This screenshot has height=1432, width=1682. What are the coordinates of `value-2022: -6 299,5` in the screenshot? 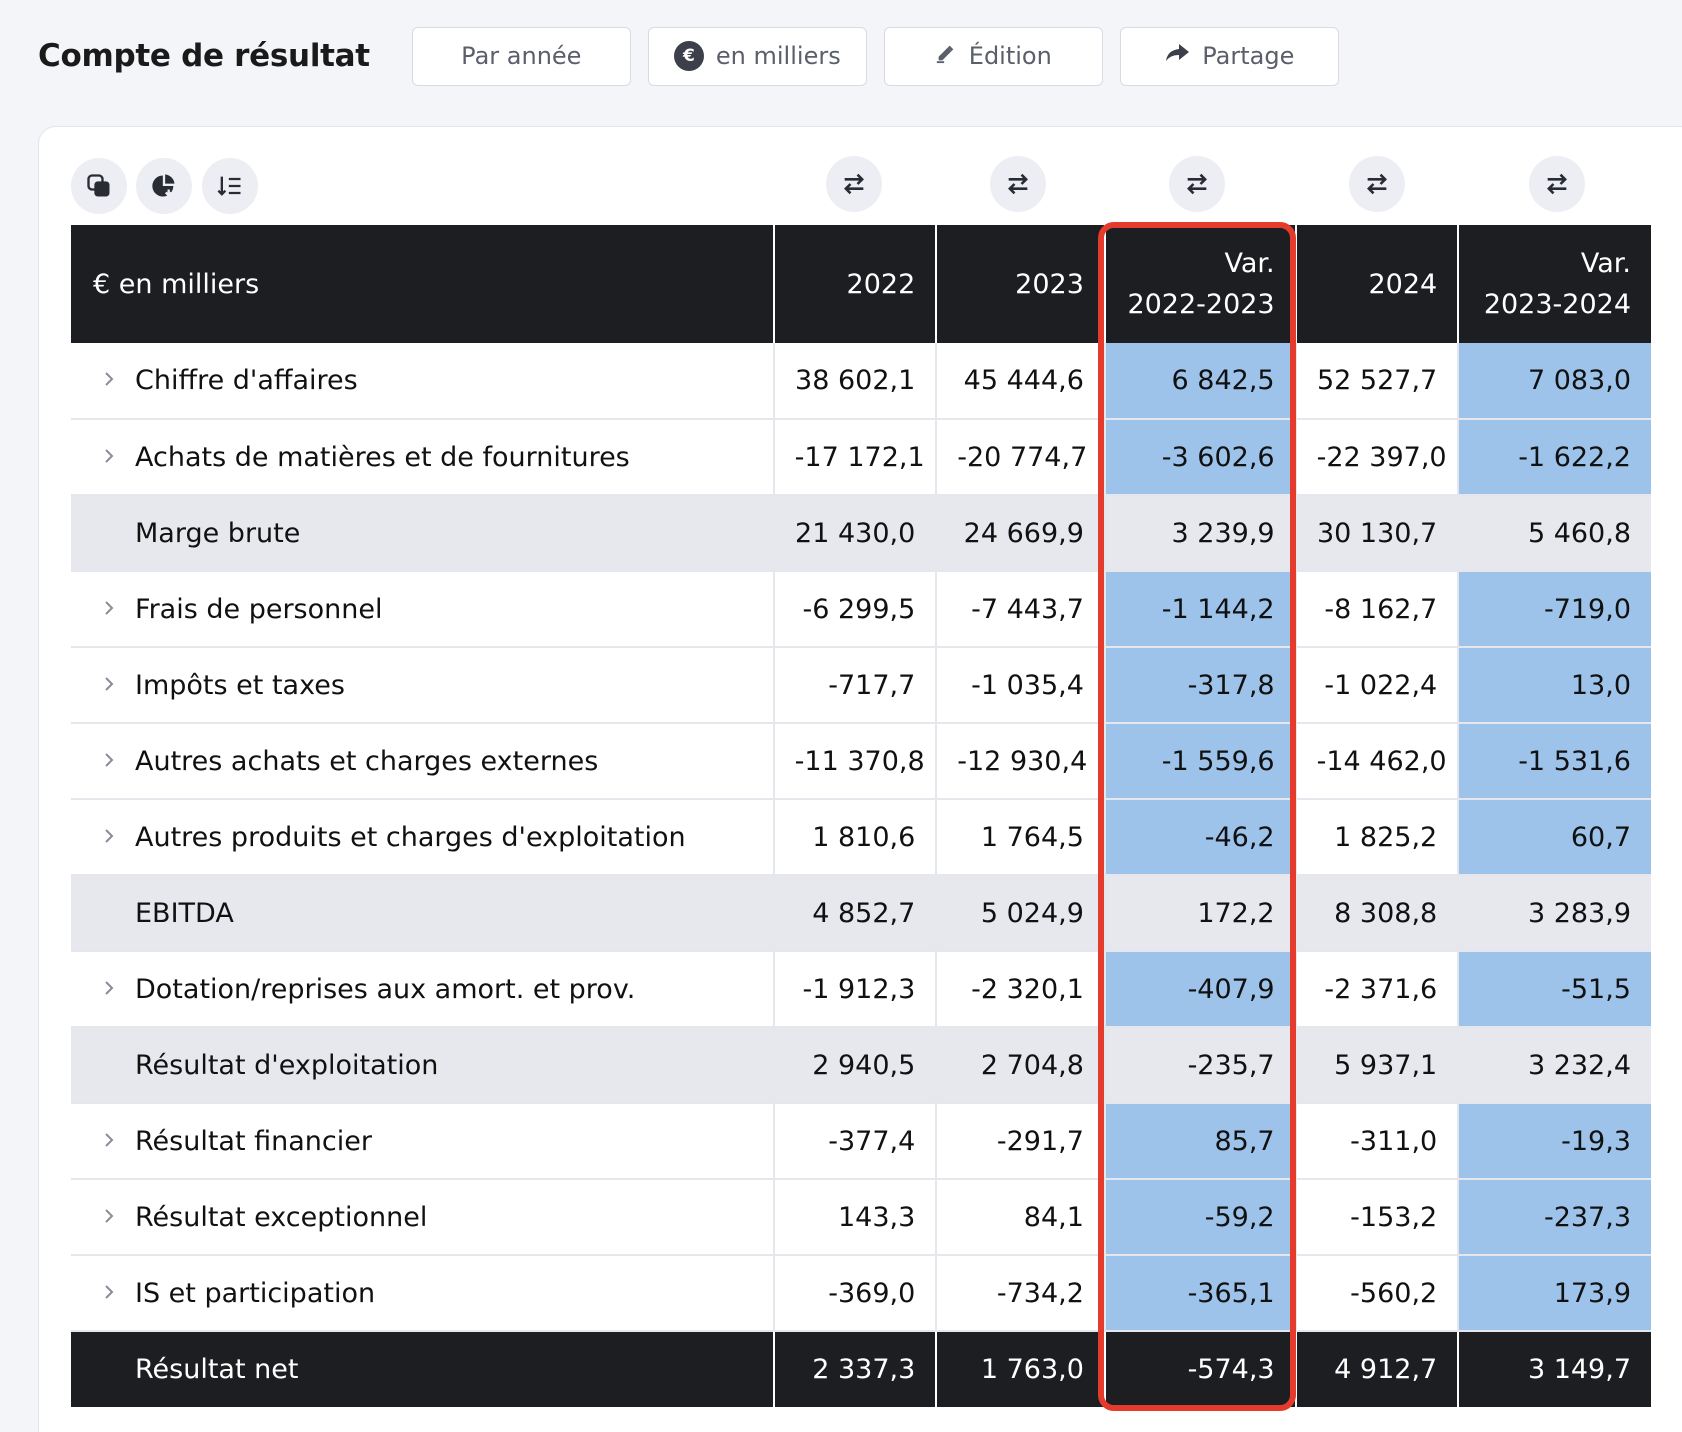 It's located at (854, 609).